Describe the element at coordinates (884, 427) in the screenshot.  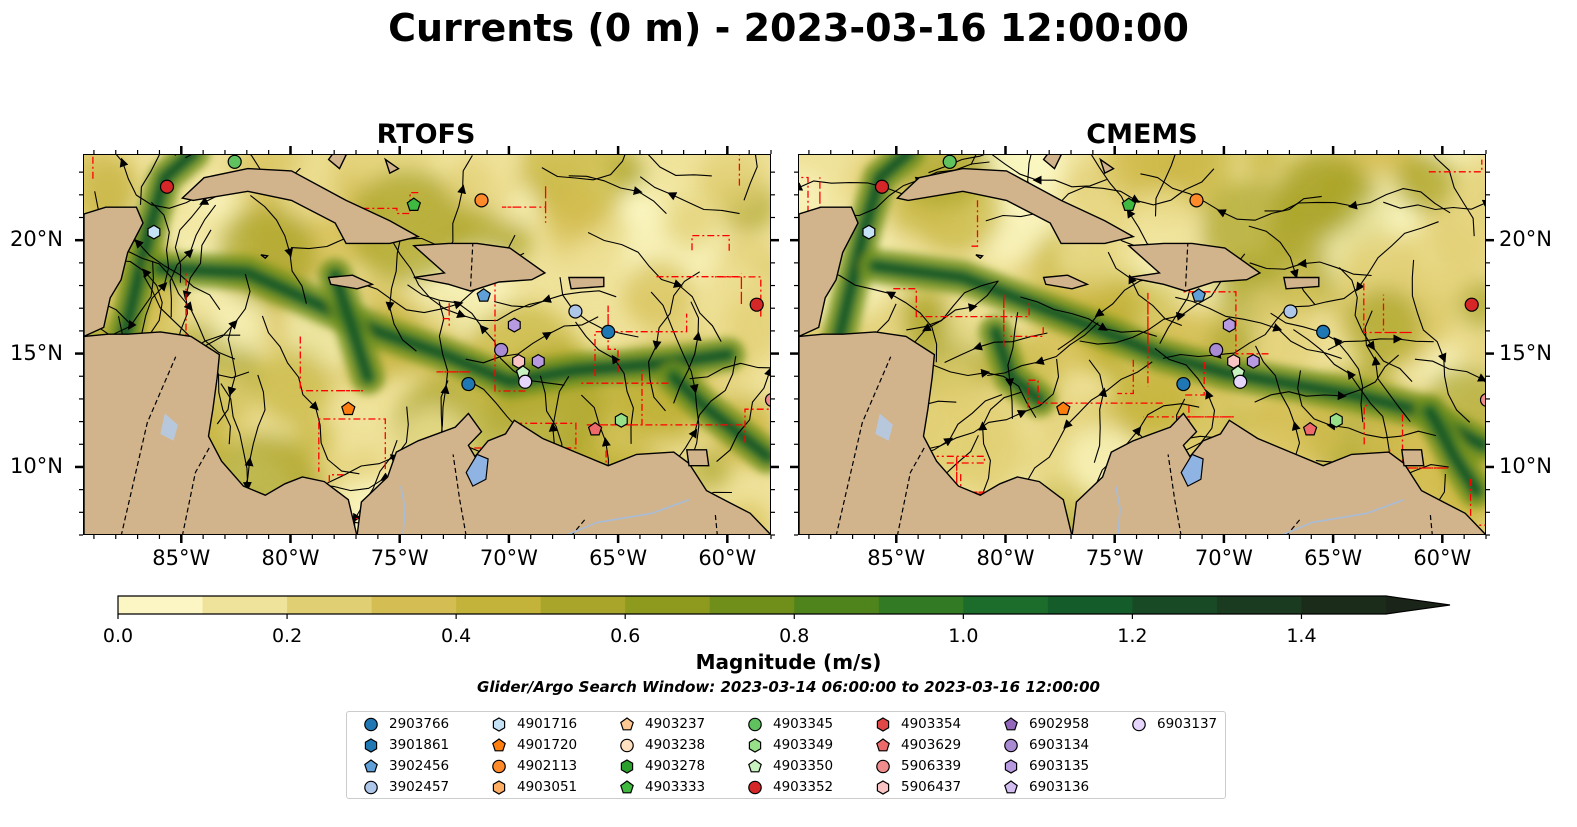
I see `lake-nicaragua` at that location.